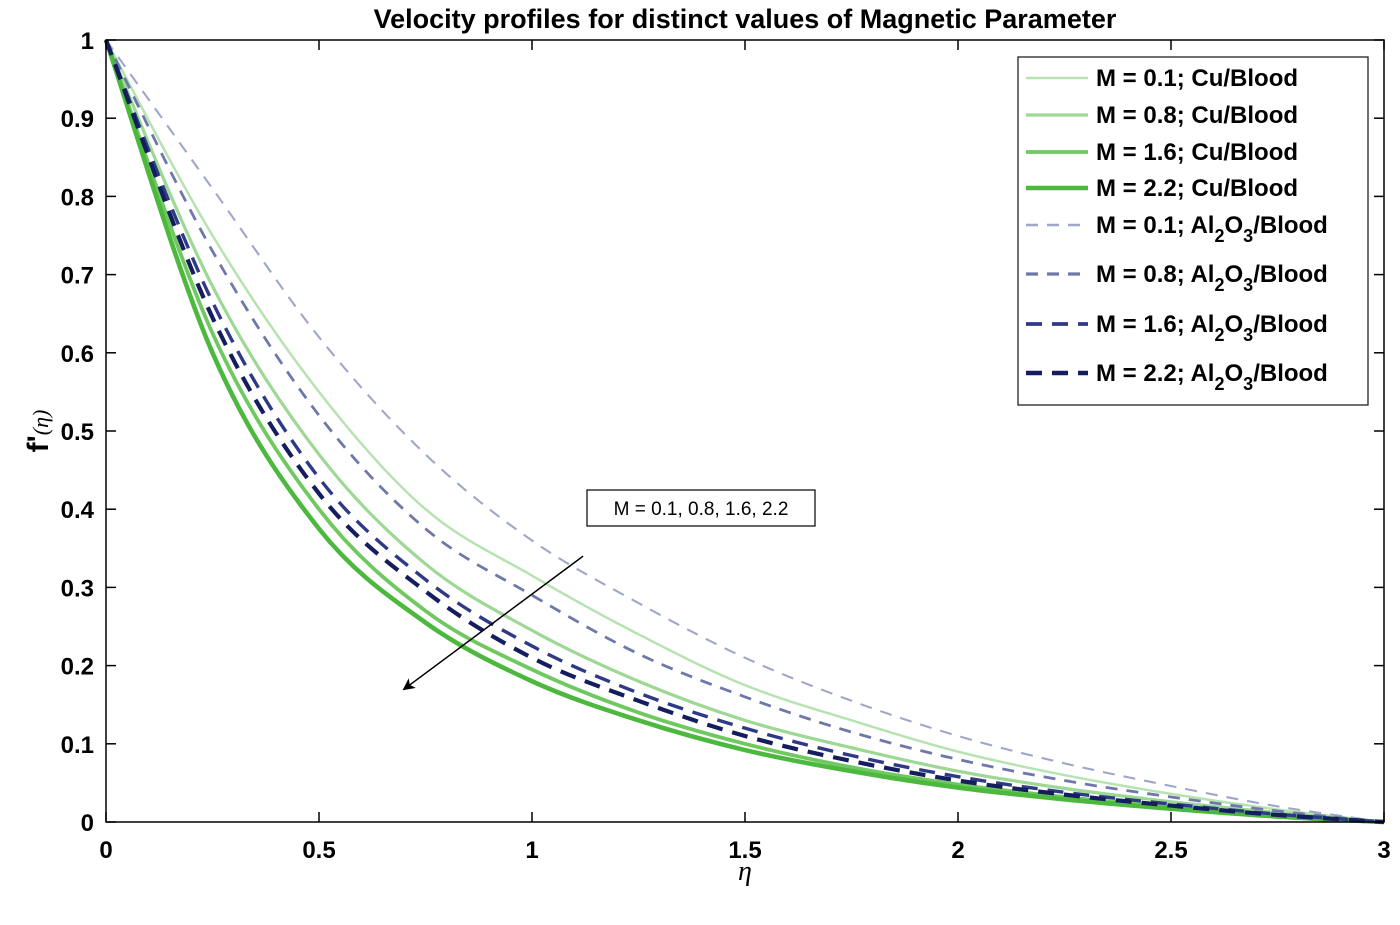 The height and width of the screenshot is (925, 1400). Describe the element at coordinates (87, 41) in the screenshot. I see `y-tick-label: 1` at that location.